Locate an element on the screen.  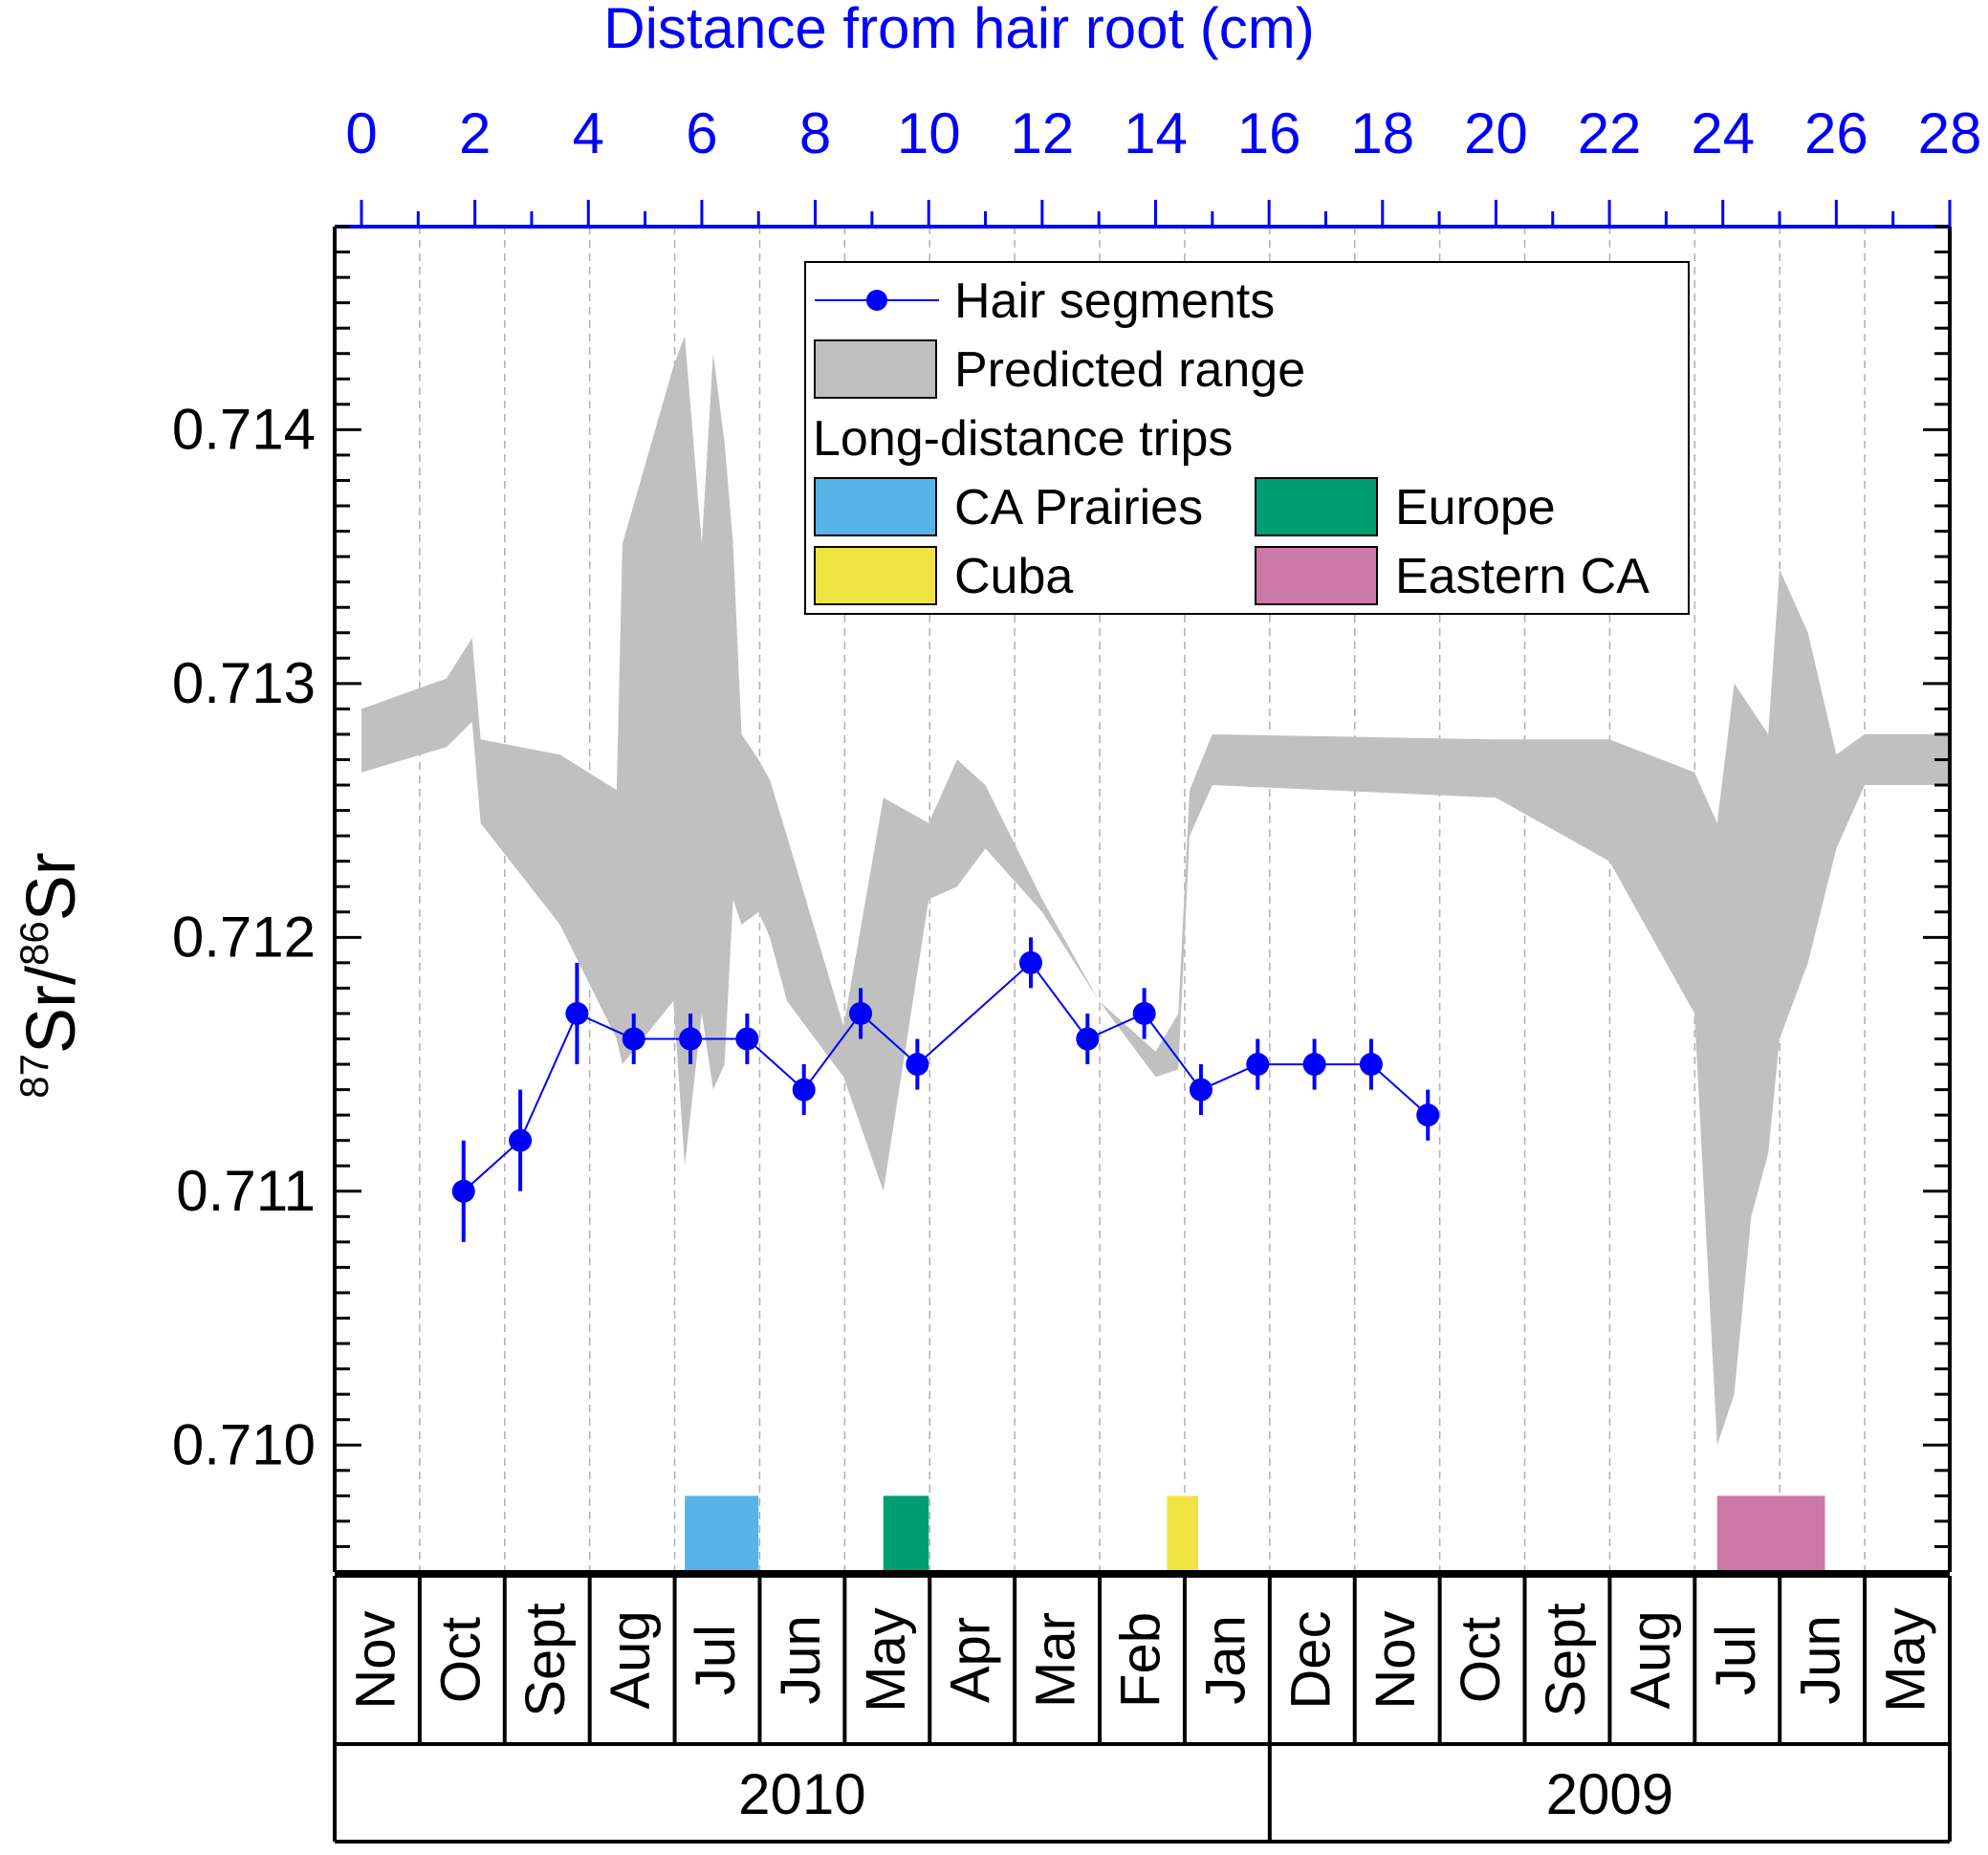
legend-series-marker is located at coordinates (876, 300).